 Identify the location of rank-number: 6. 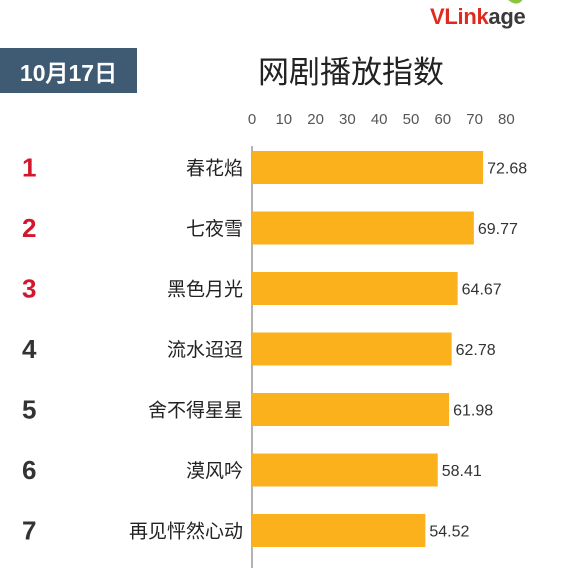
(29, 470).